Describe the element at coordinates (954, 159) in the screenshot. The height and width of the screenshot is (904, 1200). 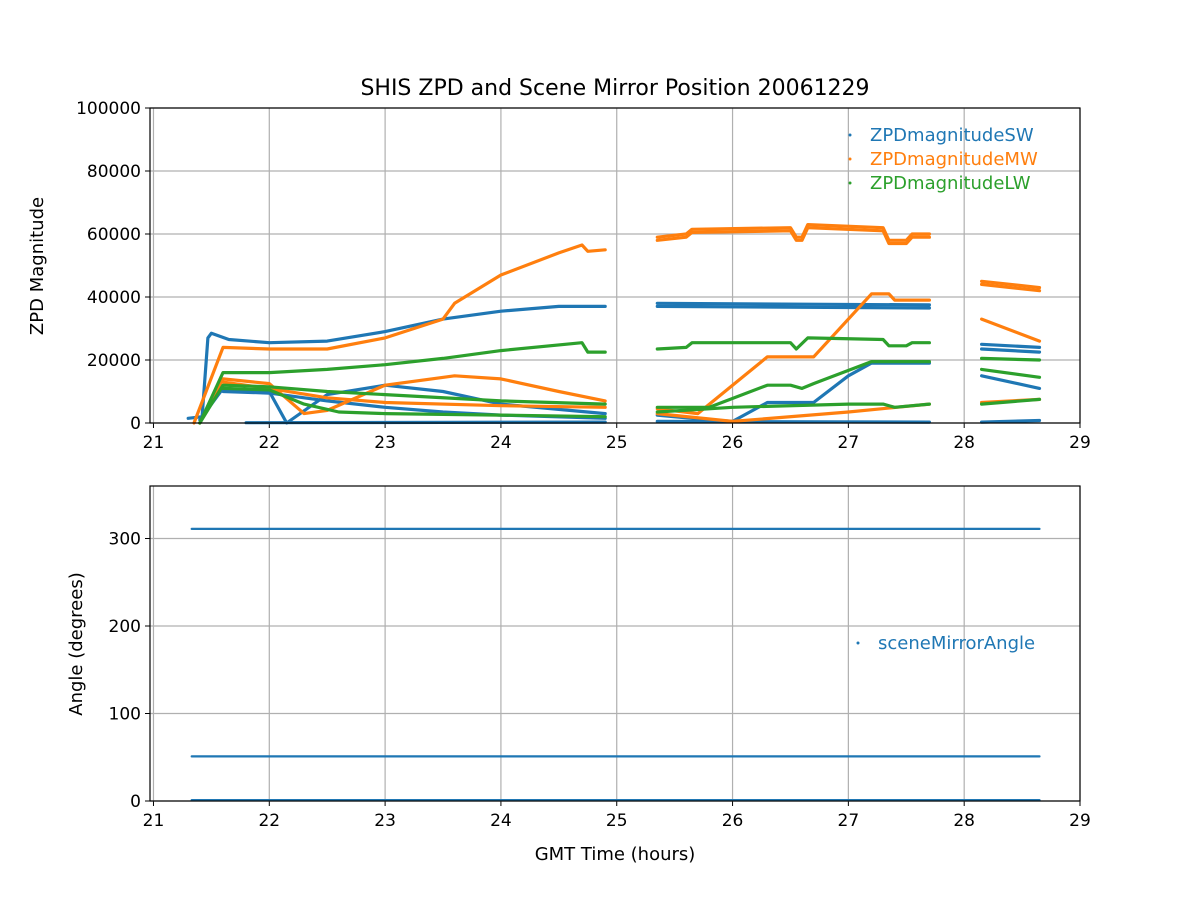
I see `legend-label: ZPDmagnitudeMW` at that location.